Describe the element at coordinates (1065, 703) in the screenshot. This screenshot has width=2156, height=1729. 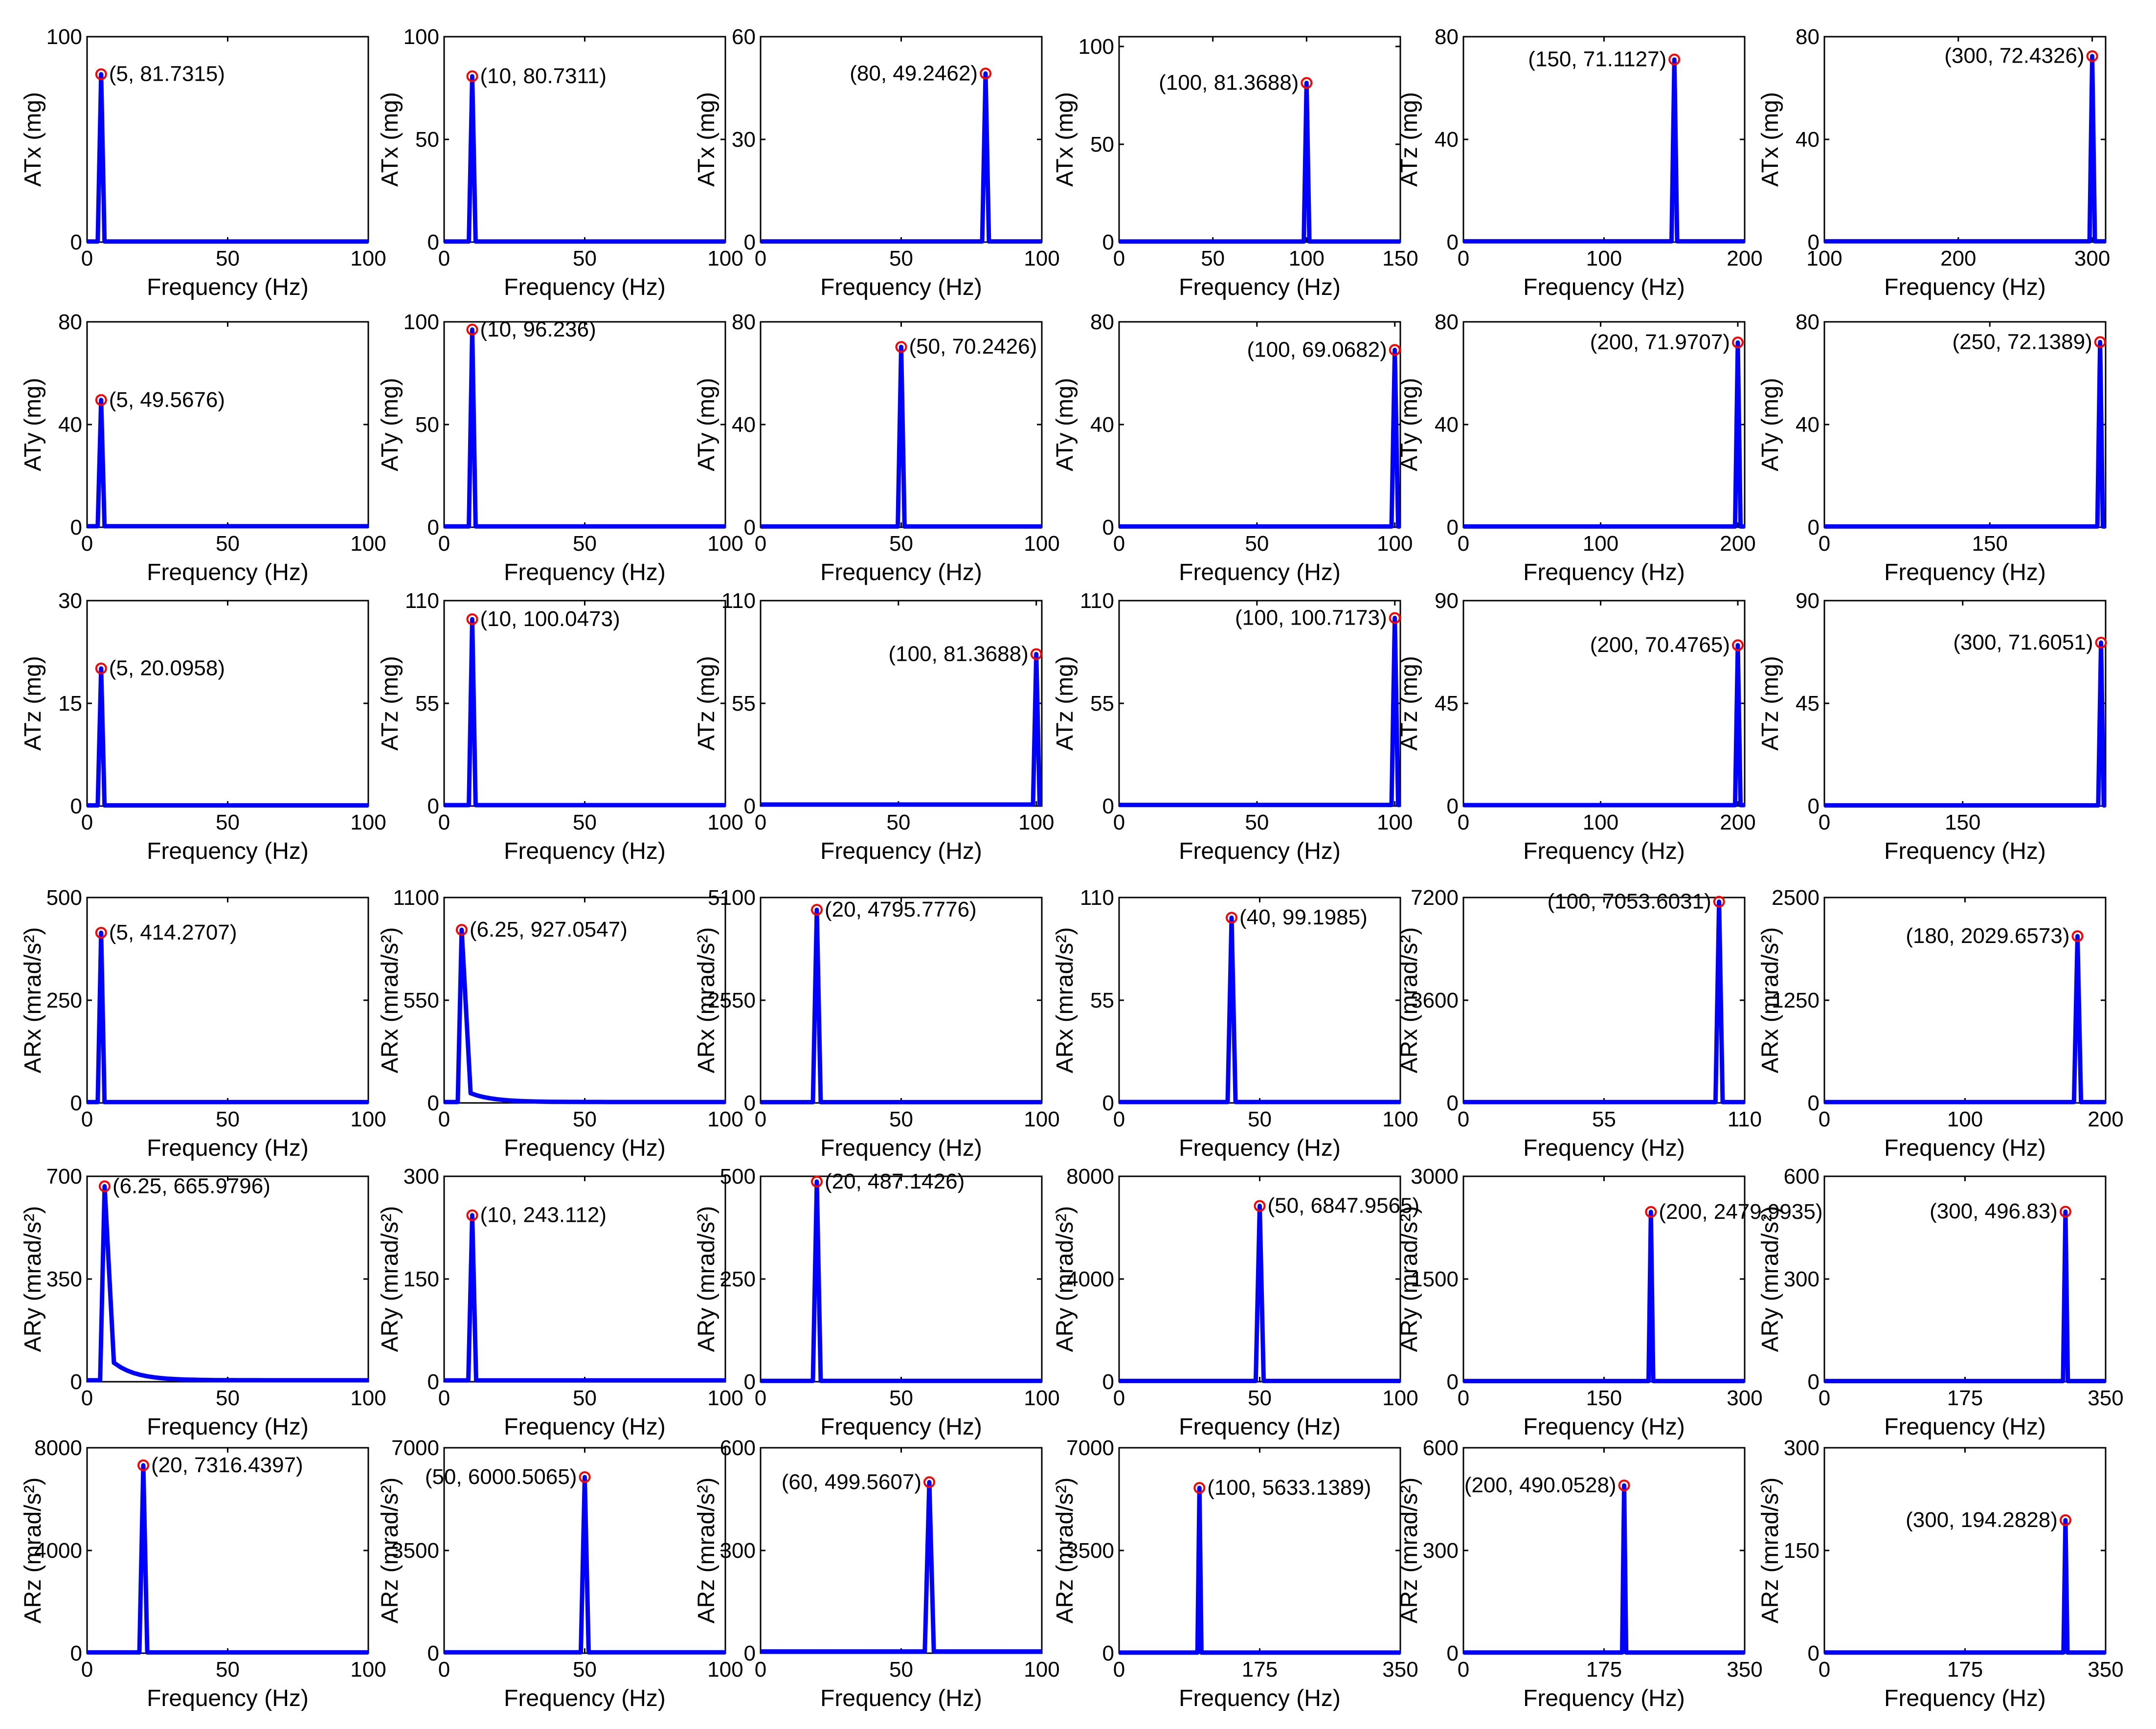
I see `y-axis-label: ATz (mg)` at that location.